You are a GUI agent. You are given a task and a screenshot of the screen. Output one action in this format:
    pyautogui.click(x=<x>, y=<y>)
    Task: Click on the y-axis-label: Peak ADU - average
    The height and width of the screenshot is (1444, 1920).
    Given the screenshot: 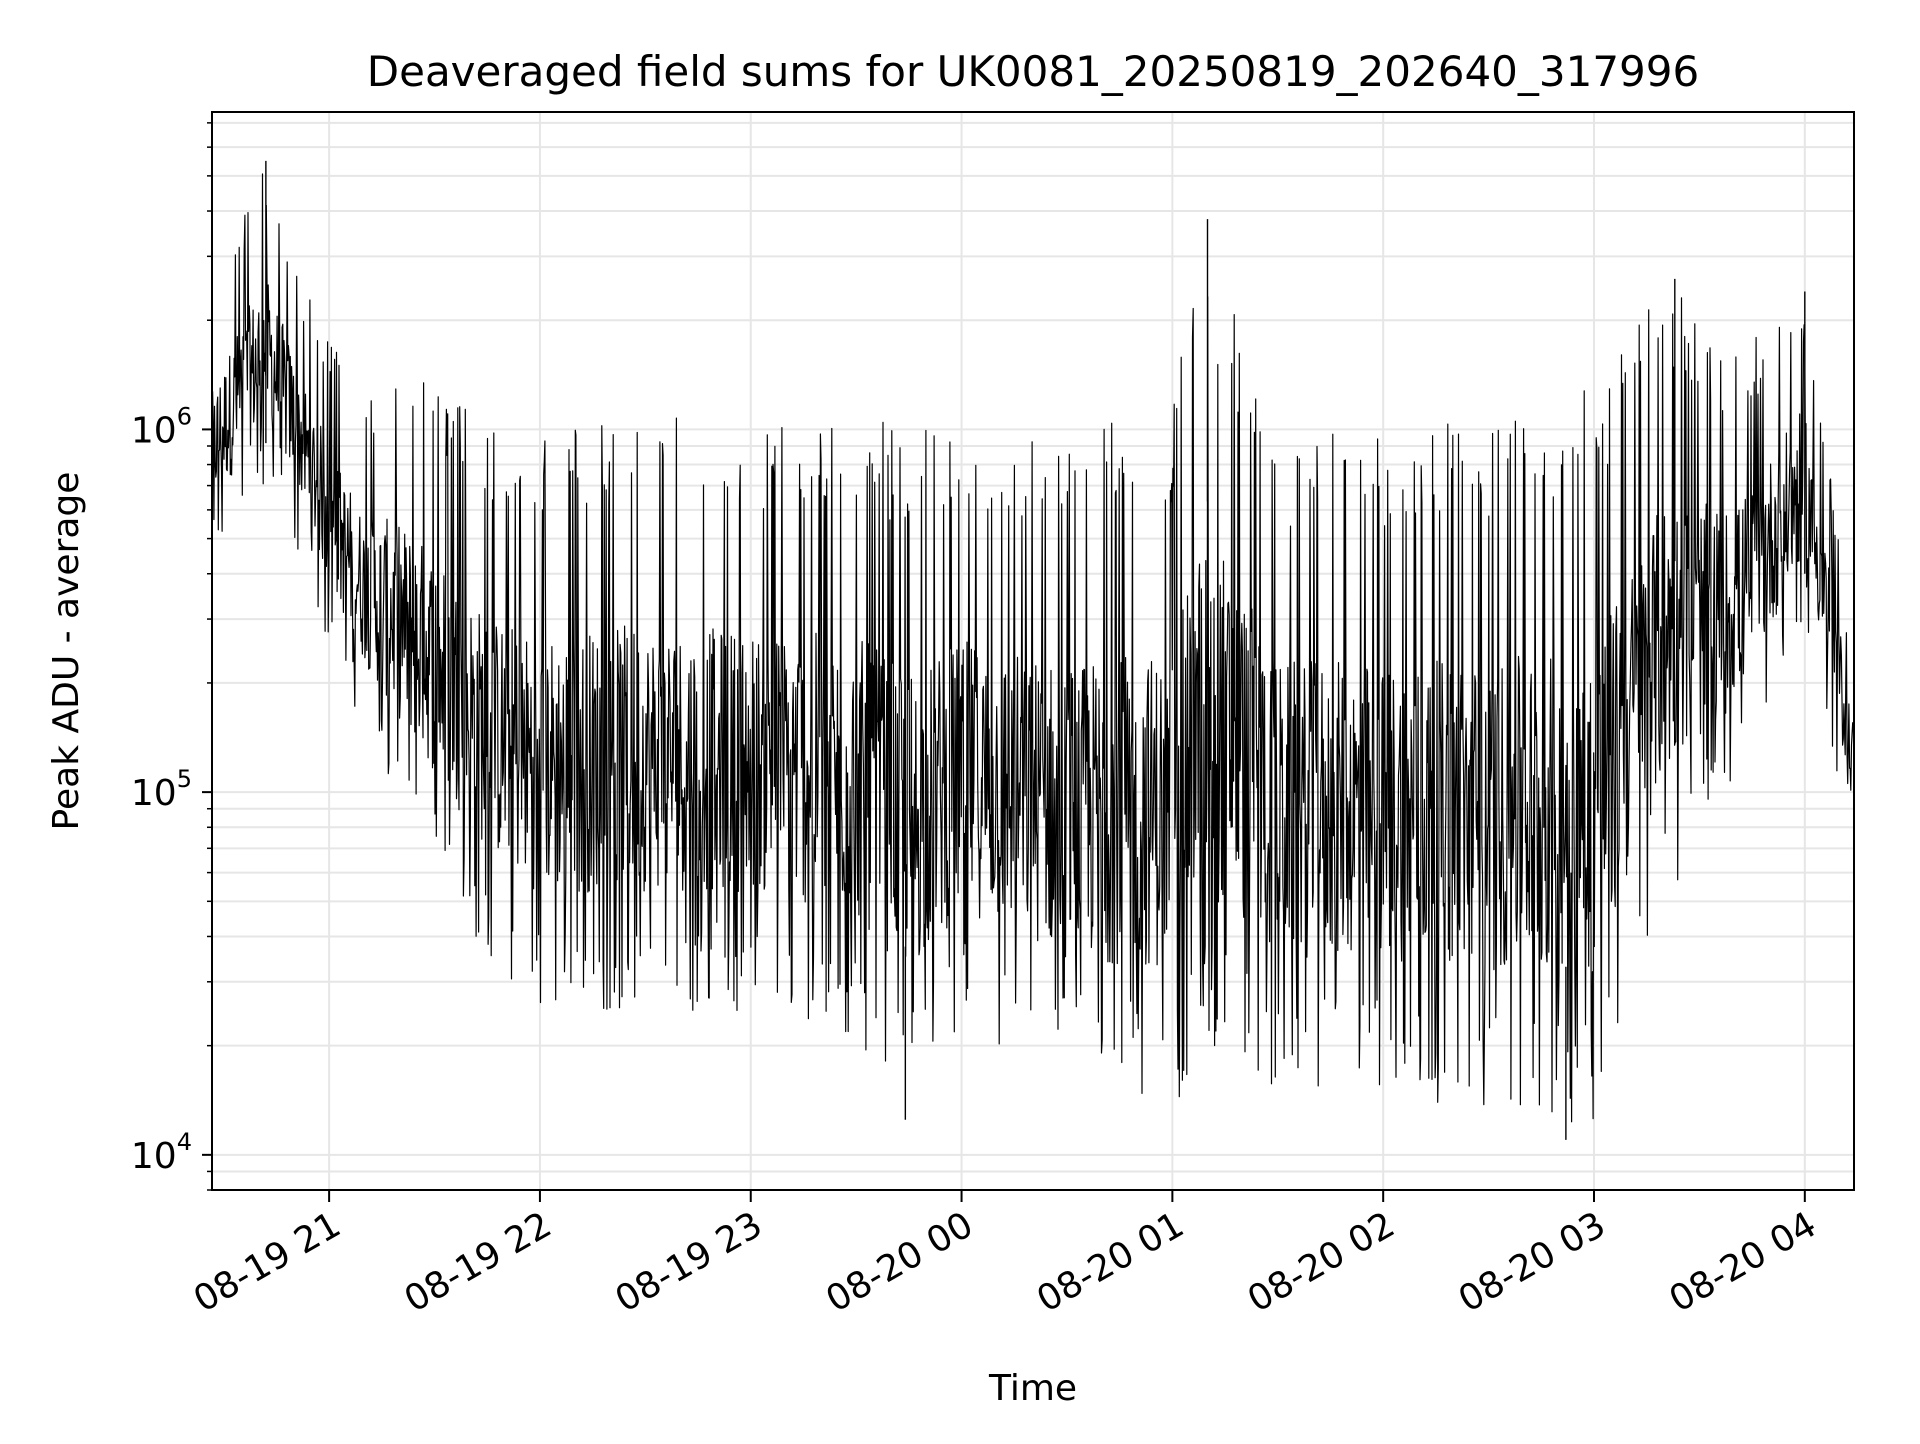 What is the action you would take?
    pyautogui.click(x=66, y=651)
    